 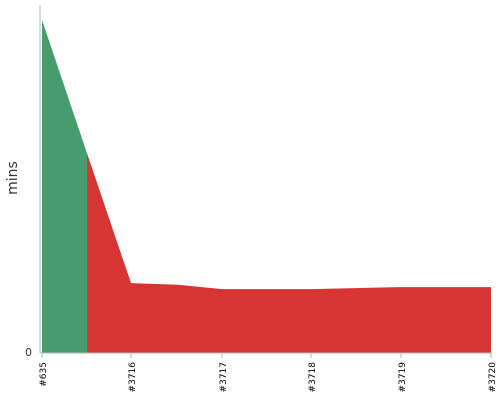 What do you see at coordinates (224, 377) in the screenshot?
I see `x-tick-label-2: #3717` at bounding box center [224, 377].